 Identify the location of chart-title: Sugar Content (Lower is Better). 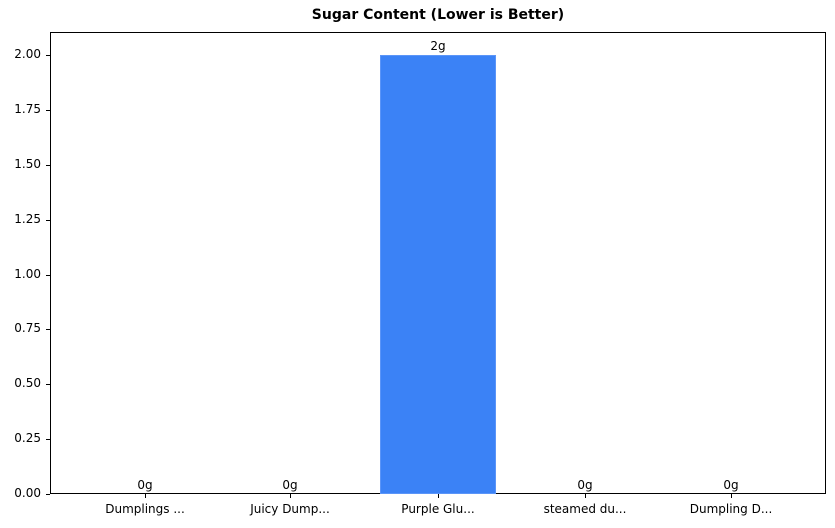
(438, 15).